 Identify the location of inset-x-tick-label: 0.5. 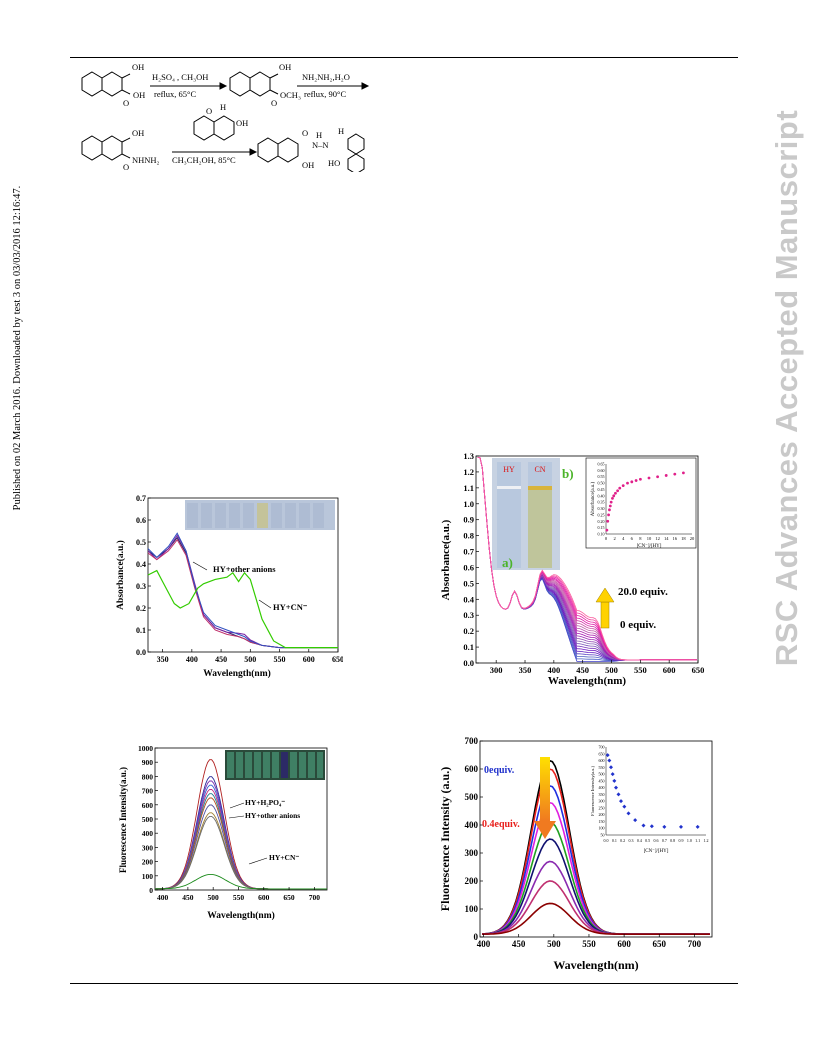
(647, 840).